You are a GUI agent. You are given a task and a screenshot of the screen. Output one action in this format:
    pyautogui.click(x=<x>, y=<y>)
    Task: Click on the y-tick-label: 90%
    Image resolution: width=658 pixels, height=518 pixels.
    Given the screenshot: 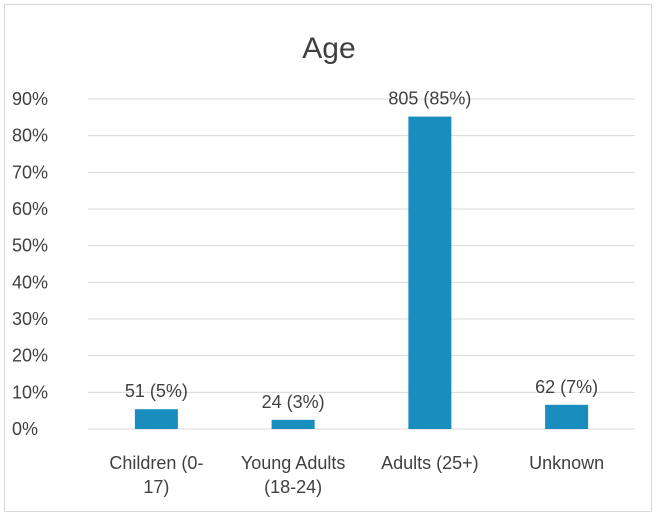 What is the action you would take?
    pyautogui.click(x=30, y=99)
    